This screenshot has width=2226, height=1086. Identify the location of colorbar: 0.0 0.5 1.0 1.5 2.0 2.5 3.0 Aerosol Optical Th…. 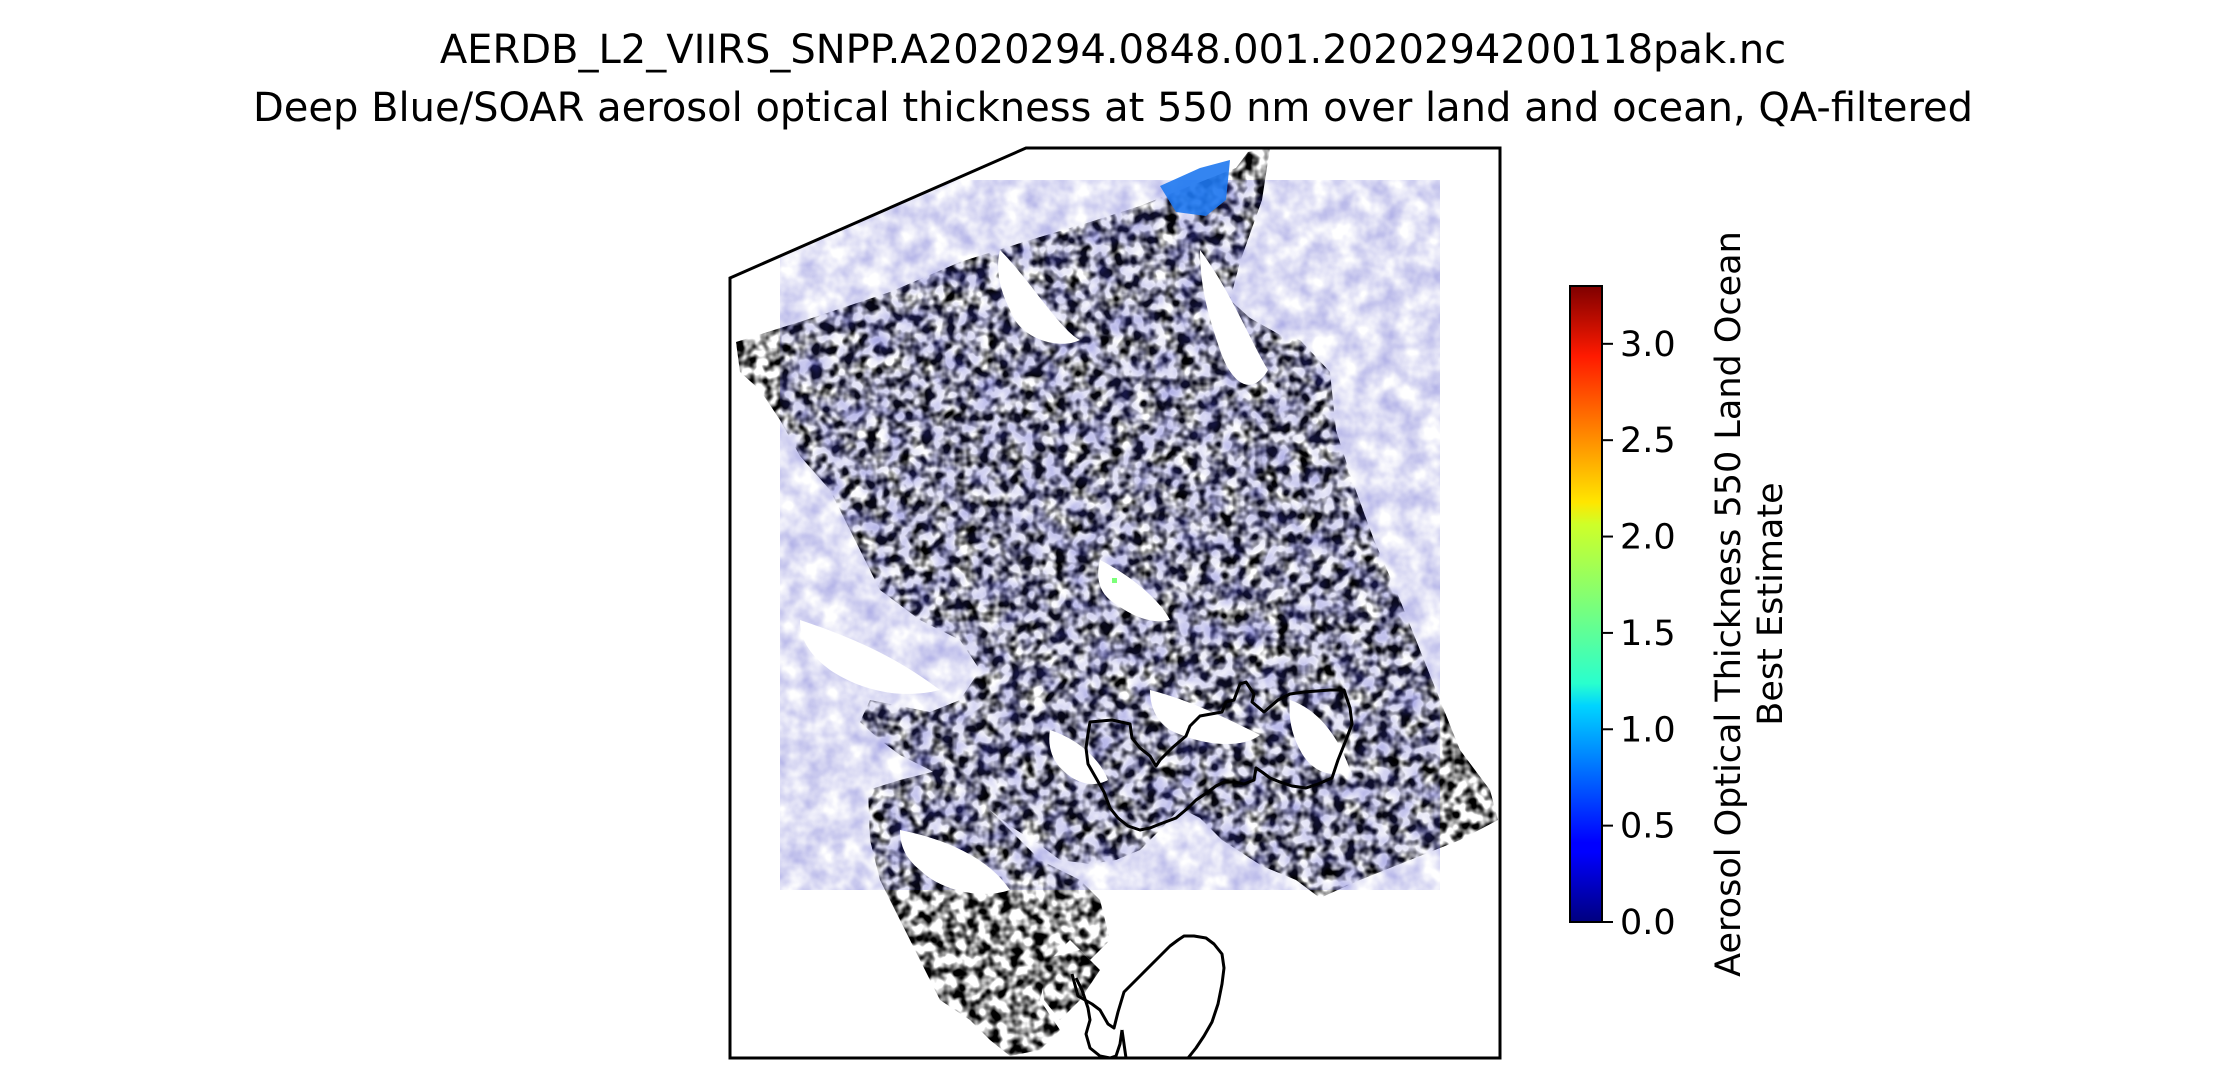
(1680, 604).